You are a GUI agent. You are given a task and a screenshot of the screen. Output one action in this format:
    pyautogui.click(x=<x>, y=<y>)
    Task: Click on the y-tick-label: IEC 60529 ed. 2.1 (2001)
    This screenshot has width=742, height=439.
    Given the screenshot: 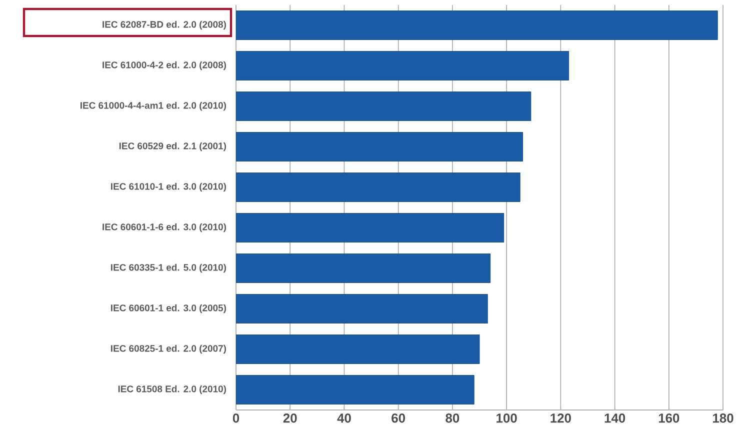 What is the action you would take?
    pyautogui.click(x=172, y=147)
    